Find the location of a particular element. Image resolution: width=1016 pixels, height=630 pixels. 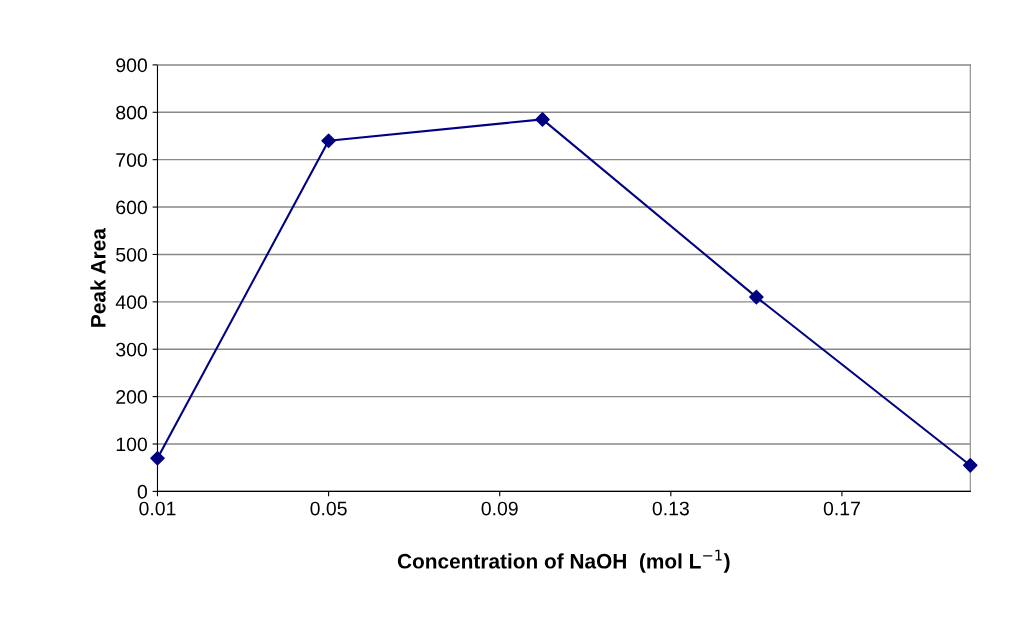

y-tick-label: 100 is located at coordinates (131, 444).